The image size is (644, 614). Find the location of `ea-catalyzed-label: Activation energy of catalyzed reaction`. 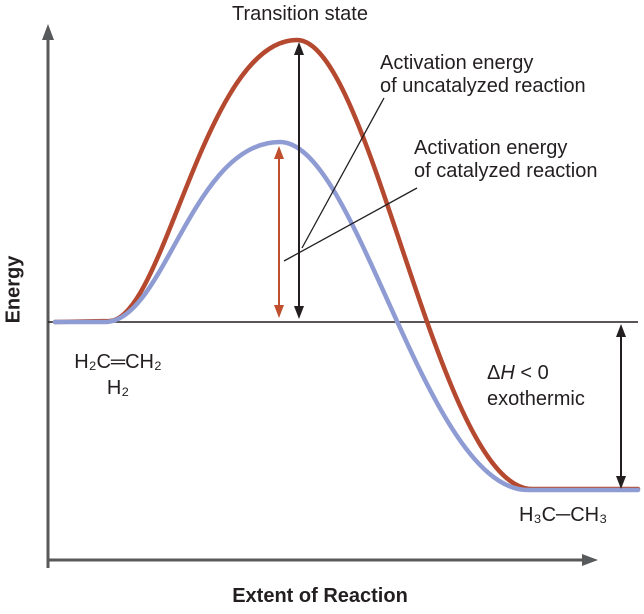

ea-catalyzed-label: Activation energy of catalyzed reaction is located at coordinates (505, 160).